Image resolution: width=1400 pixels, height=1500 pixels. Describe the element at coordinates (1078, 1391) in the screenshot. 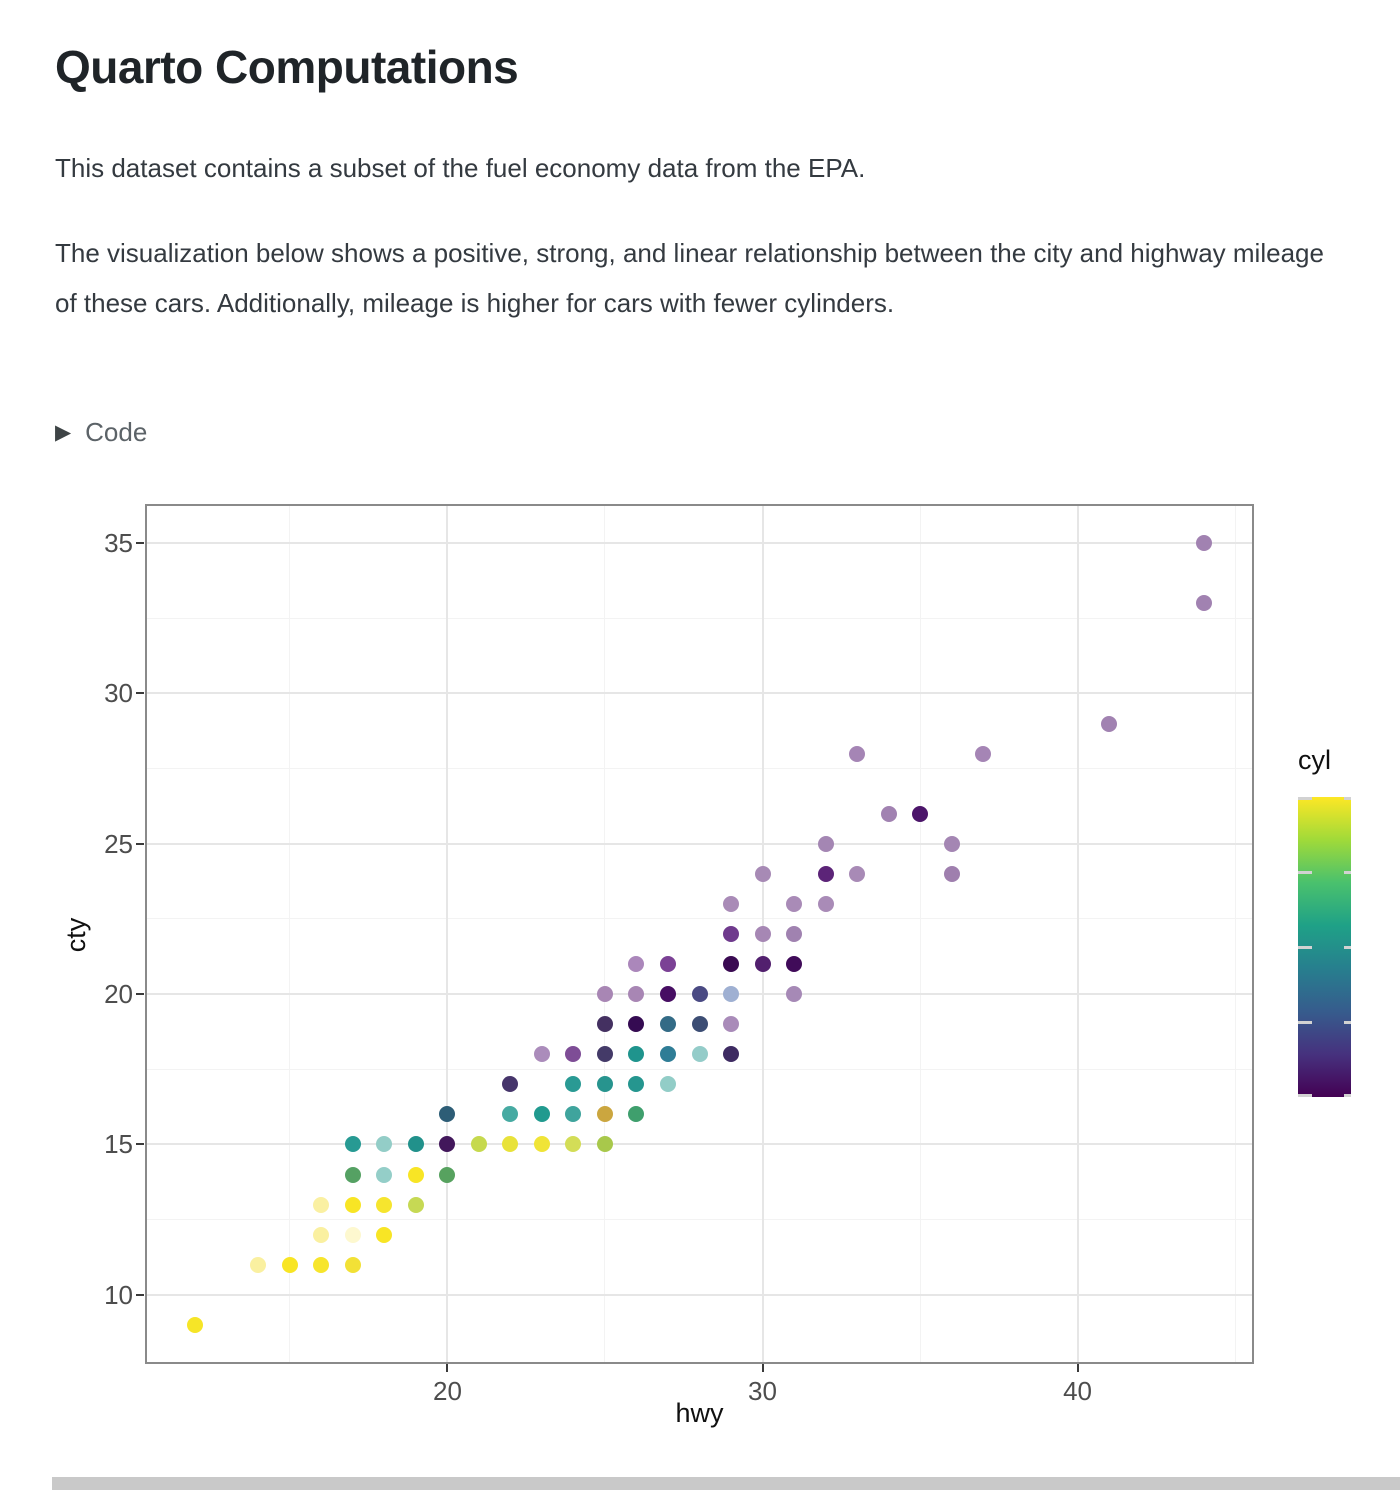

I see `x-tick-label: 40` at that location.